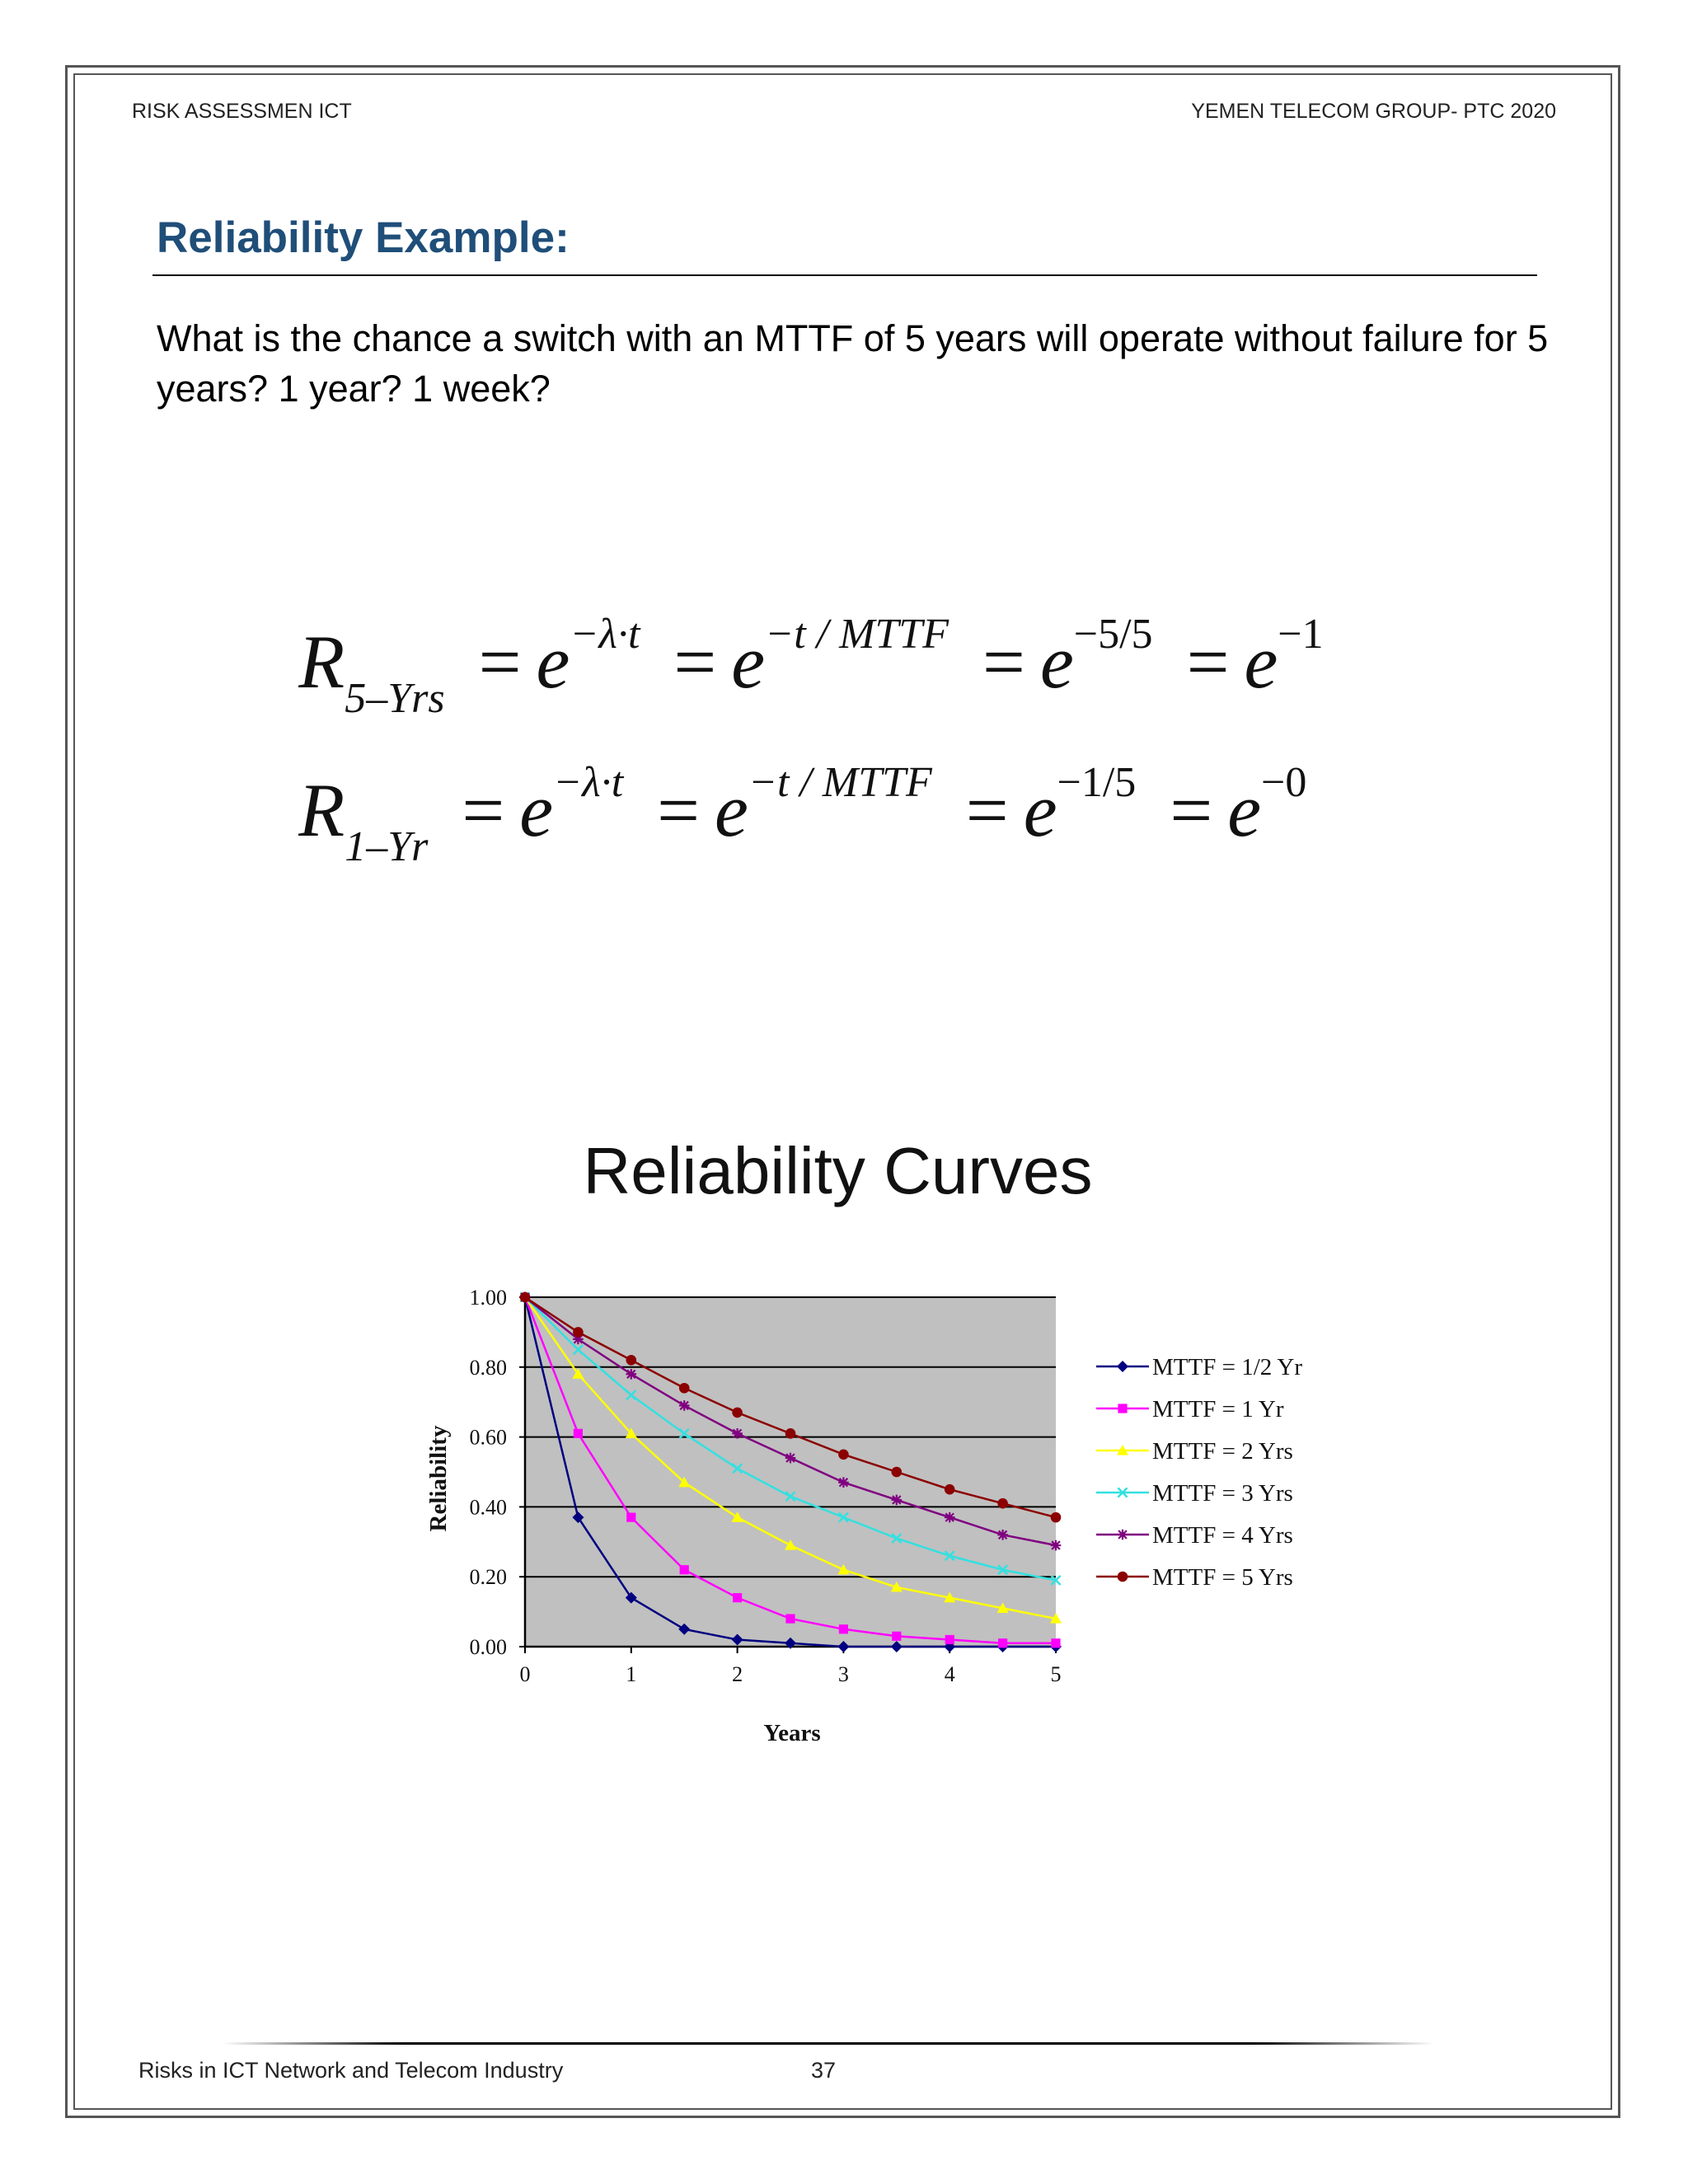 The height and width of the screenshot is (2184, 1688). I want to click on legend-entry: MTTF = 4 Yrs, so click(1194, 1535).